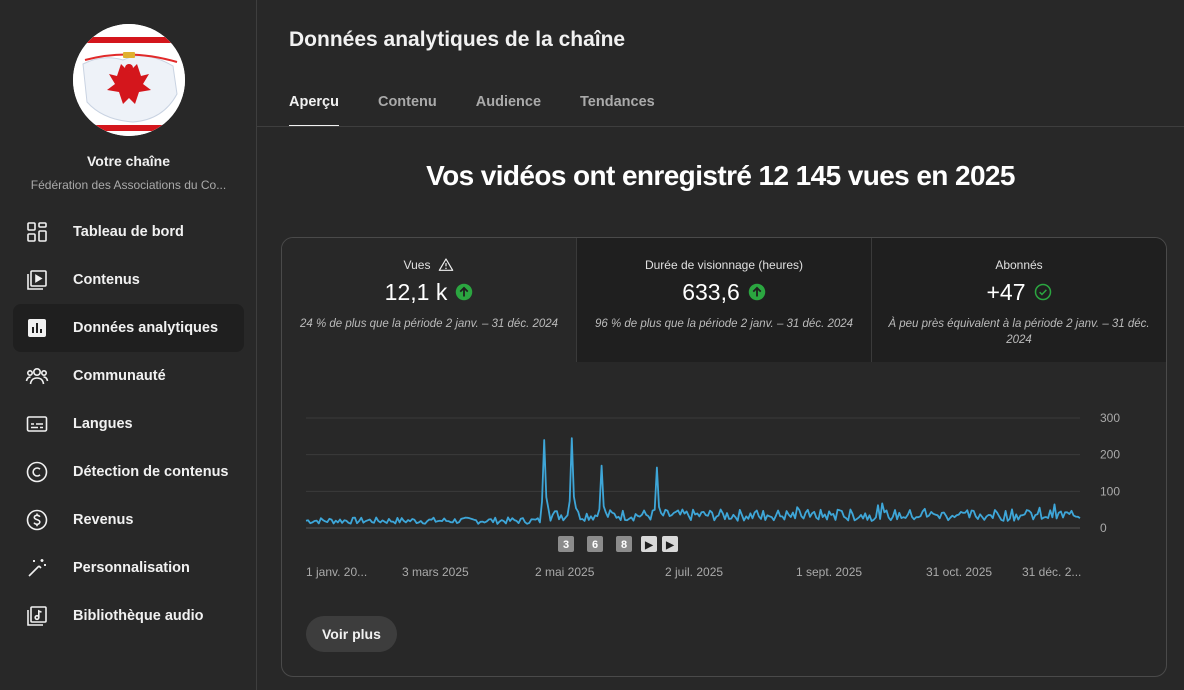 Image resolution: width=1184 pixels, height=690 pixels. I want to click on metric-value-wrap: 633,6, so click(724, 292).